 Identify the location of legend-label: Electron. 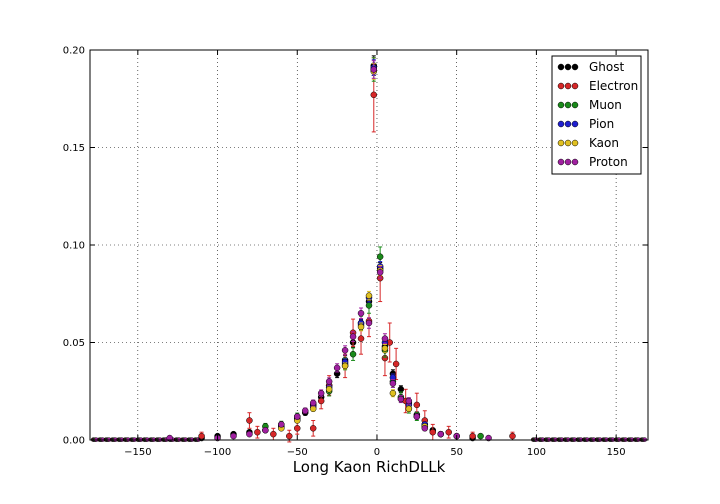
(613, 86).